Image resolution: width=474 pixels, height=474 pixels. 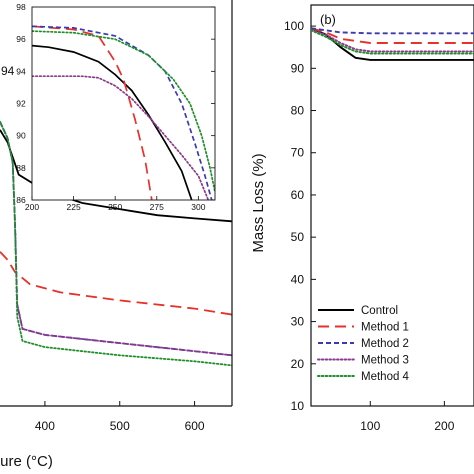 I want to click on legend-item-method-4: Method 4, so click(x=363, y=377).